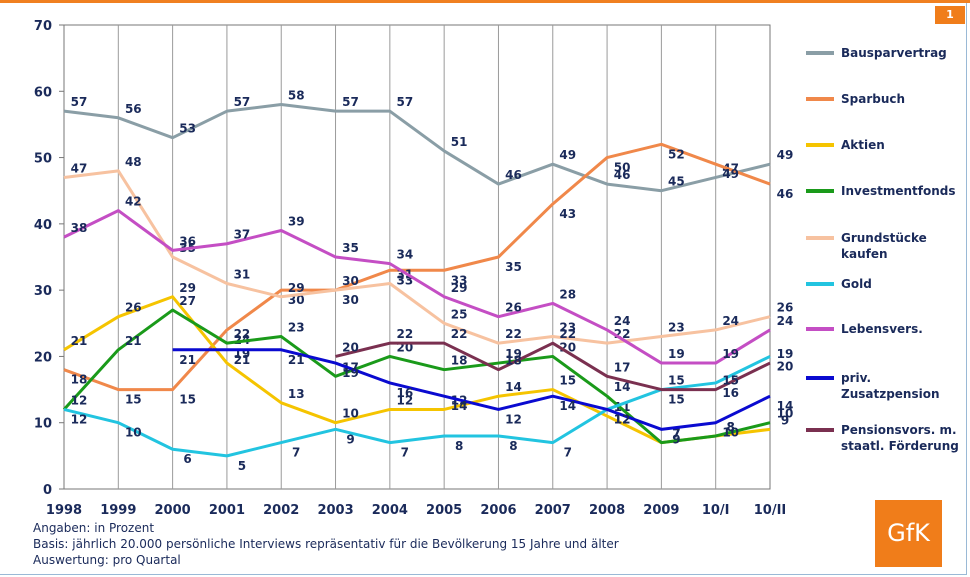 The width and height of the screenshot is (970, 577). Describe the element at coordinates (43, 26) in the screenshot. I see `y-tick-label: 70` at that location.